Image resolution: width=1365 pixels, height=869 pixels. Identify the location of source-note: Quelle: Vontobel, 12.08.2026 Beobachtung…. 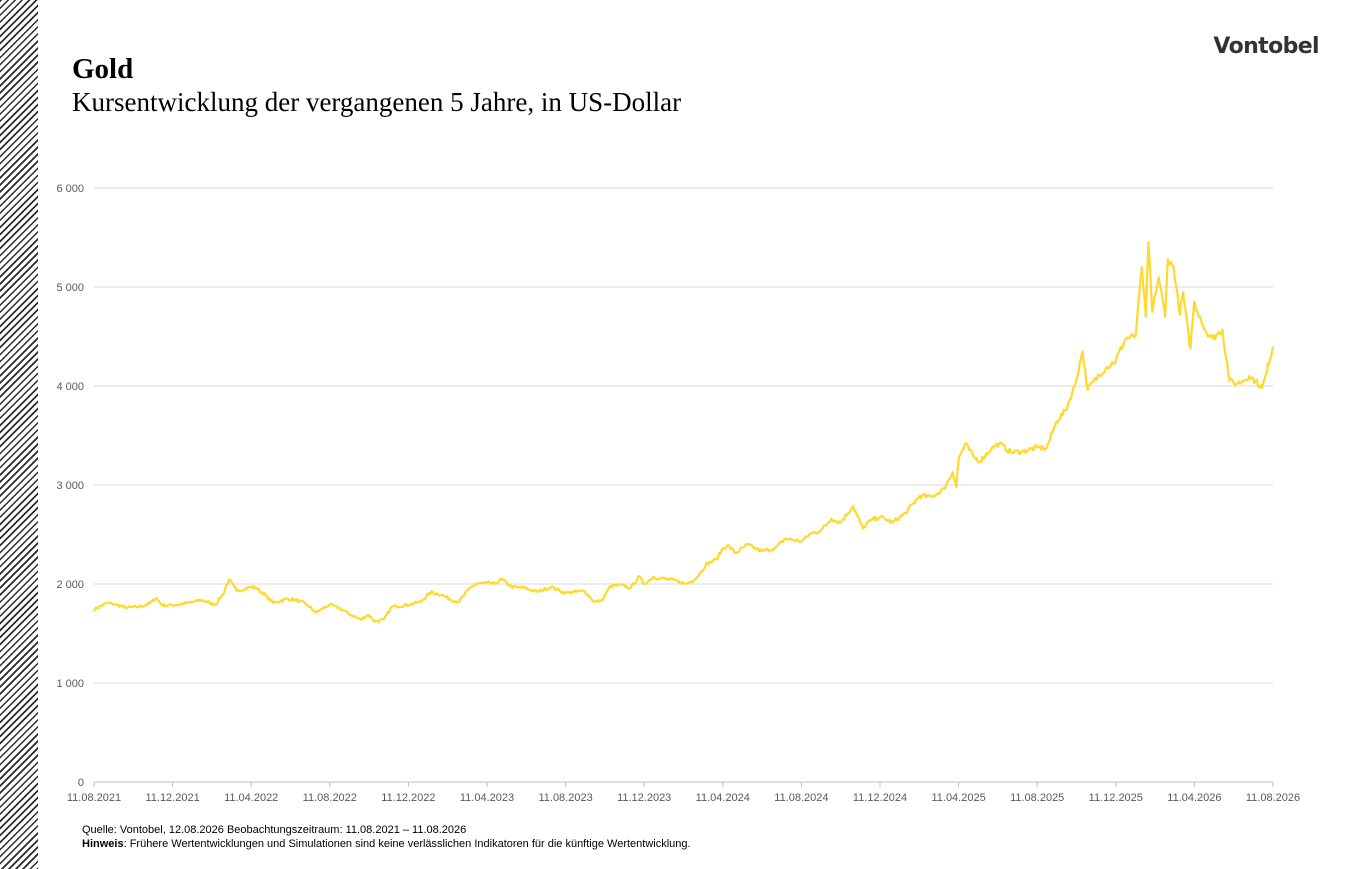
(274, 830).